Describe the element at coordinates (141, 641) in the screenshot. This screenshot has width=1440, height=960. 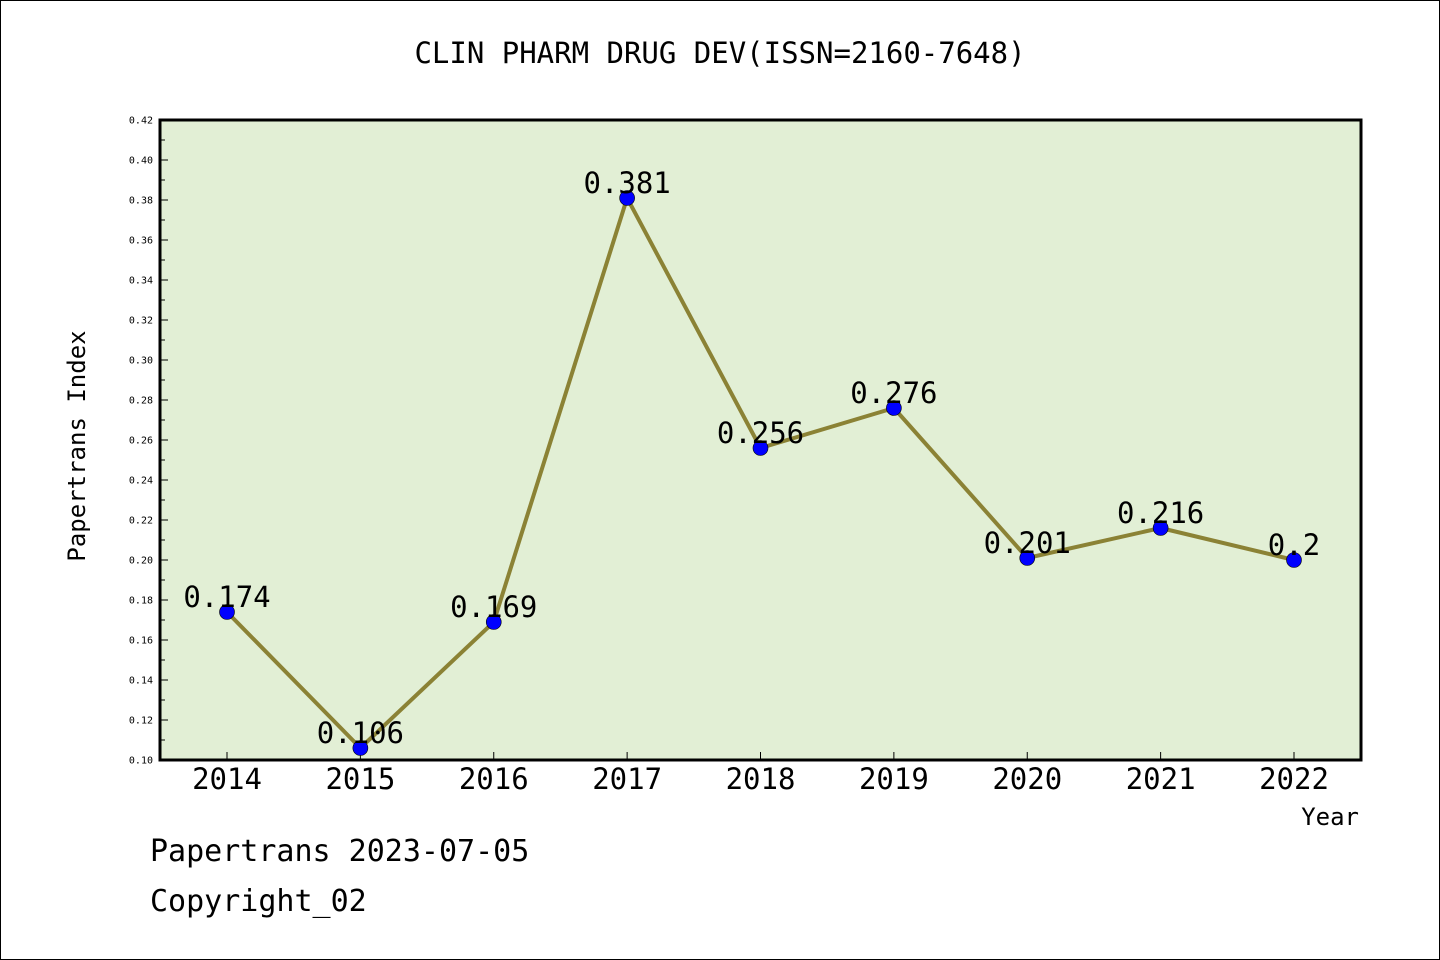
I see `y-tick-label: 0.16` at that location.